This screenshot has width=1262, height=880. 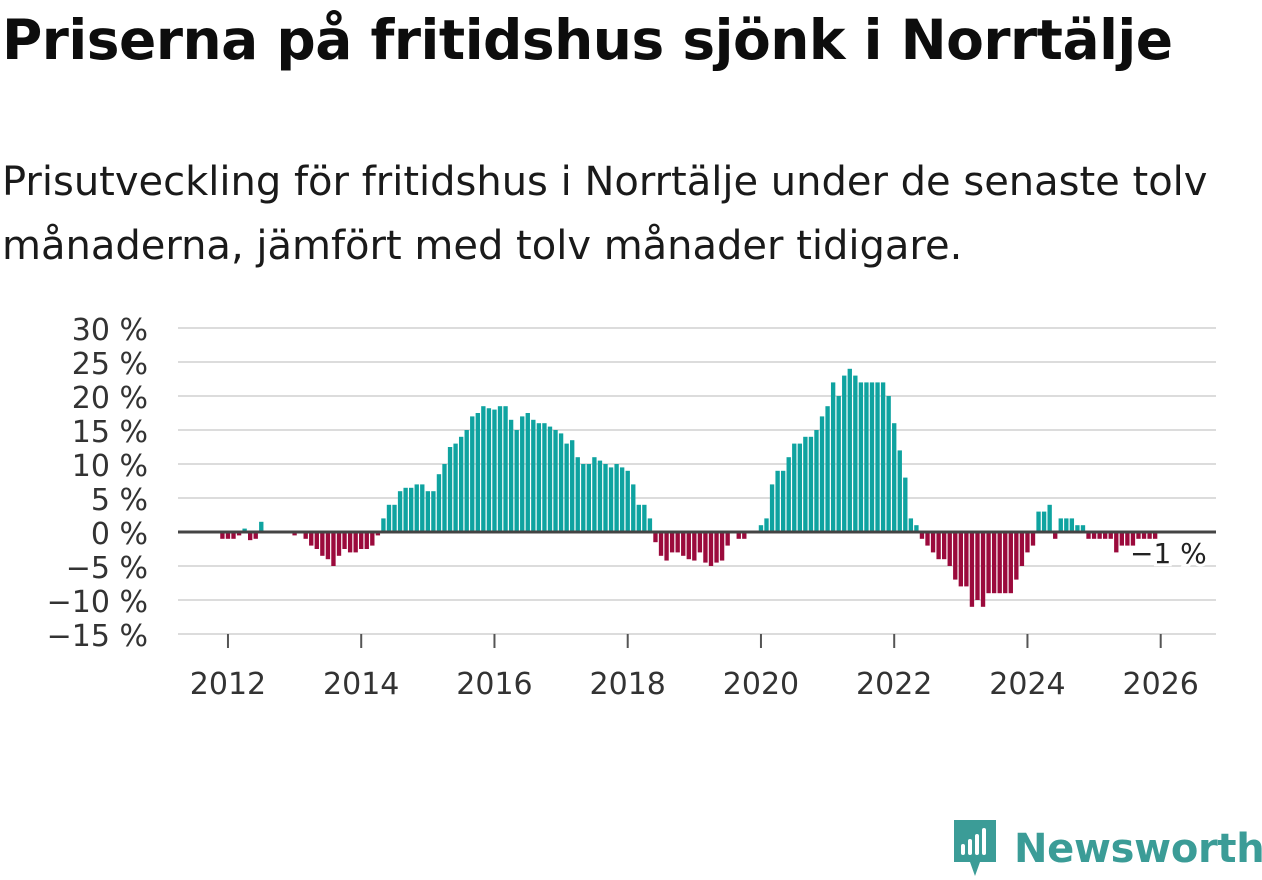 I want to click on chart-title: Priserna på fritidshus sjönk i Norrtälje, so click(x=587, y=40).